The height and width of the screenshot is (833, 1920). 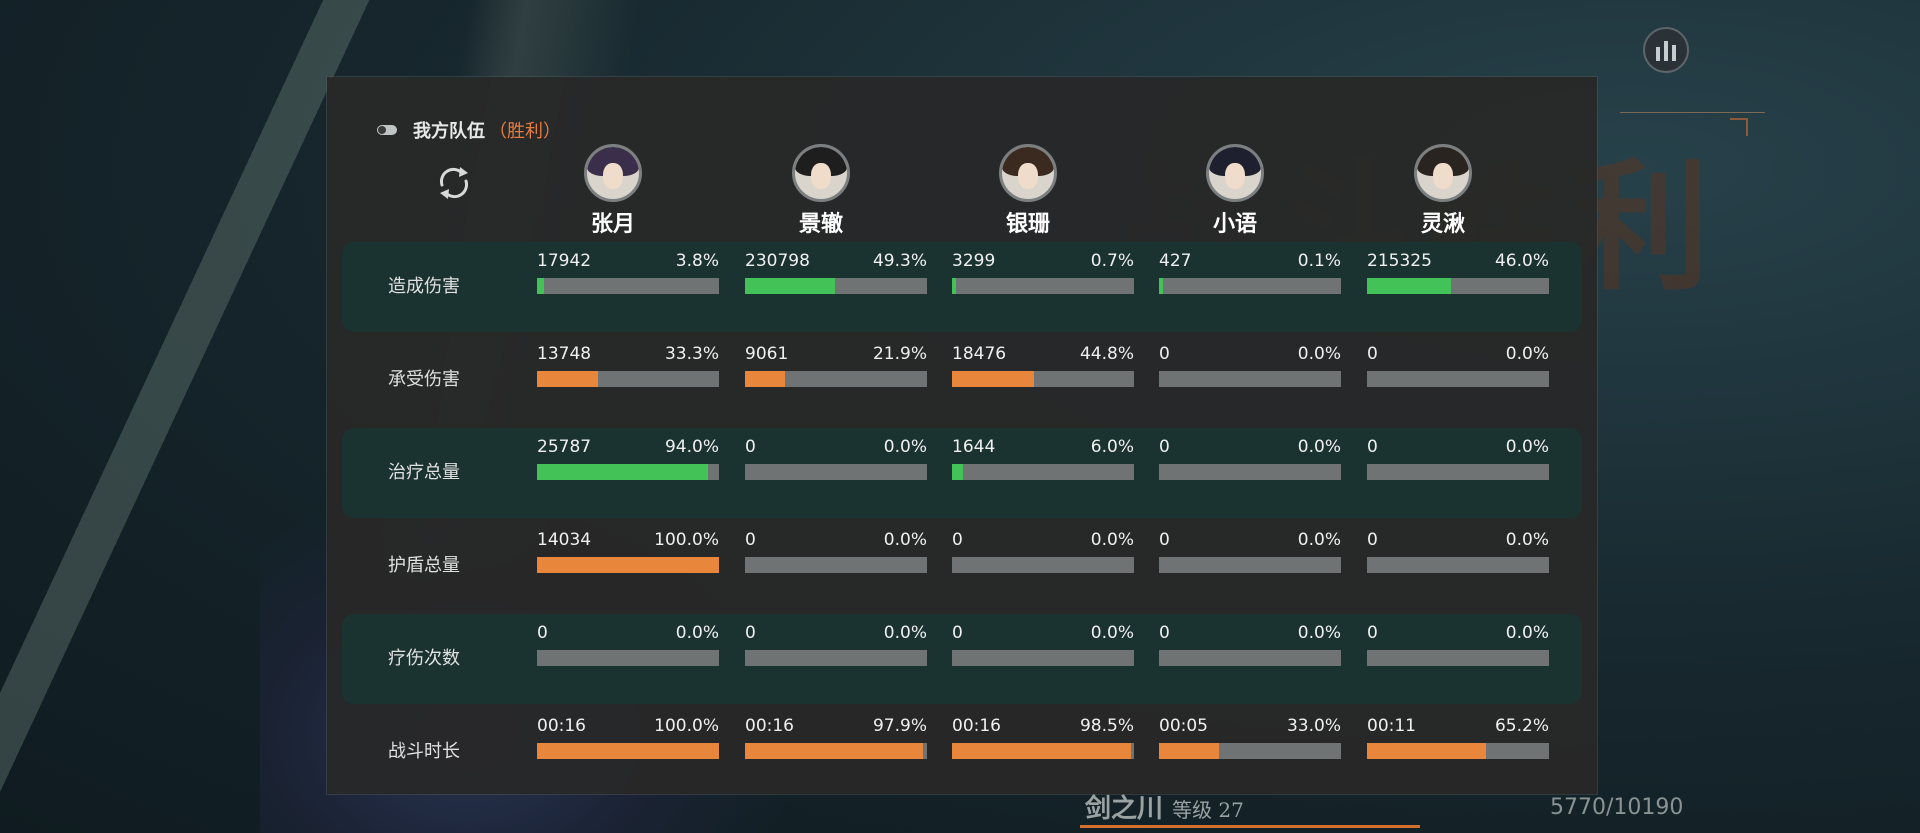 I want to click on stat-percent: 100.0%, so click(x=686, y=540).